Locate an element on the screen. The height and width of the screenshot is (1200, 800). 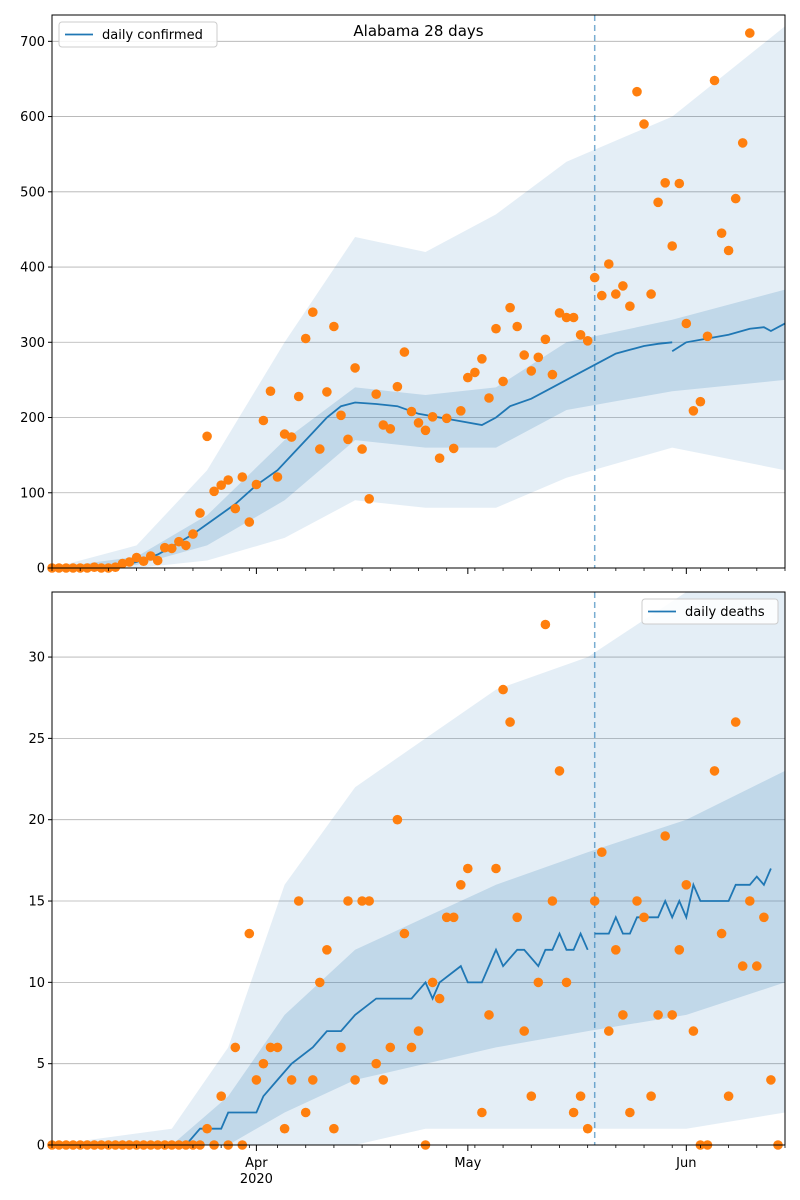
y-tick-label: 25 is located at coordinates (36, 739).